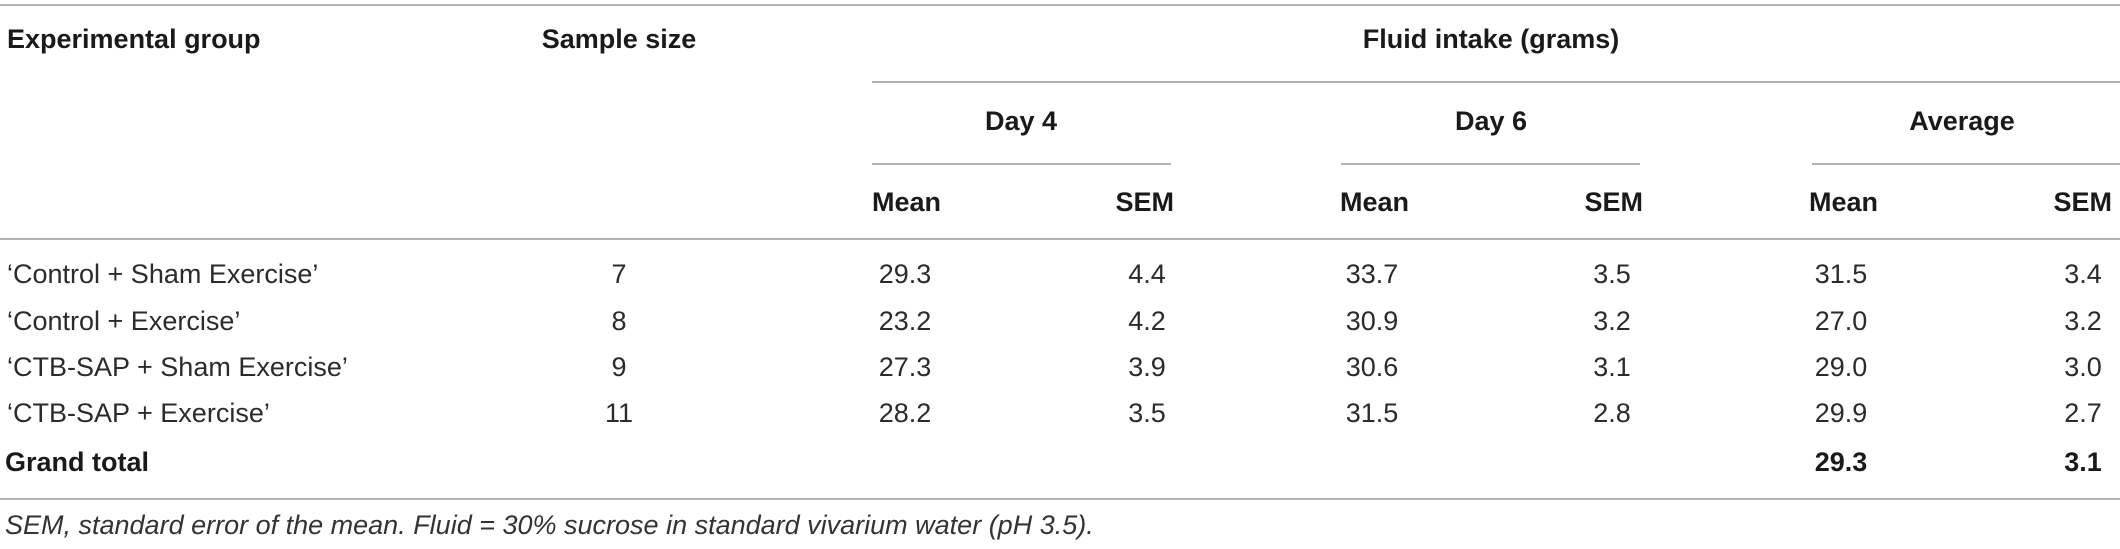  What do you see at coordinates (619, 413) in the screenshot?
I see `value-cell: 11` at bounding box center [619, 413].